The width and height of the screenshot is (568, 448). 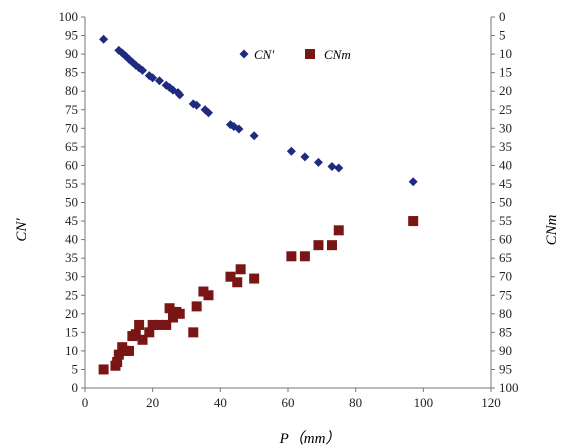 I want to click on left-y-tick-label: 40, so click(x=71, y=239).